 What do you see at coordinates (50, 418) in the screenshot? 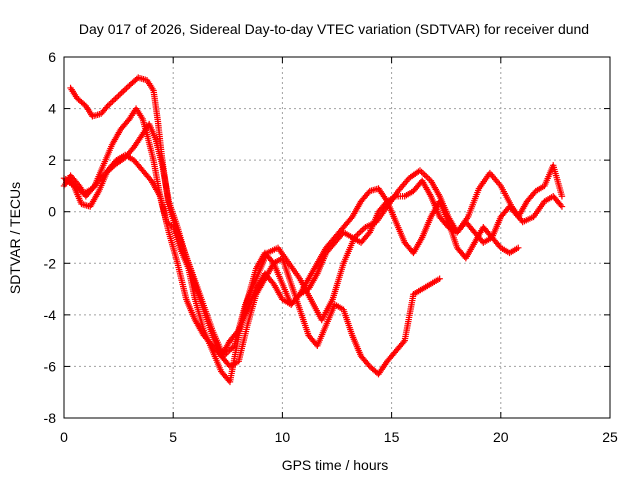
I see `y-tick-label: -8` at bounding box center [50, 418].